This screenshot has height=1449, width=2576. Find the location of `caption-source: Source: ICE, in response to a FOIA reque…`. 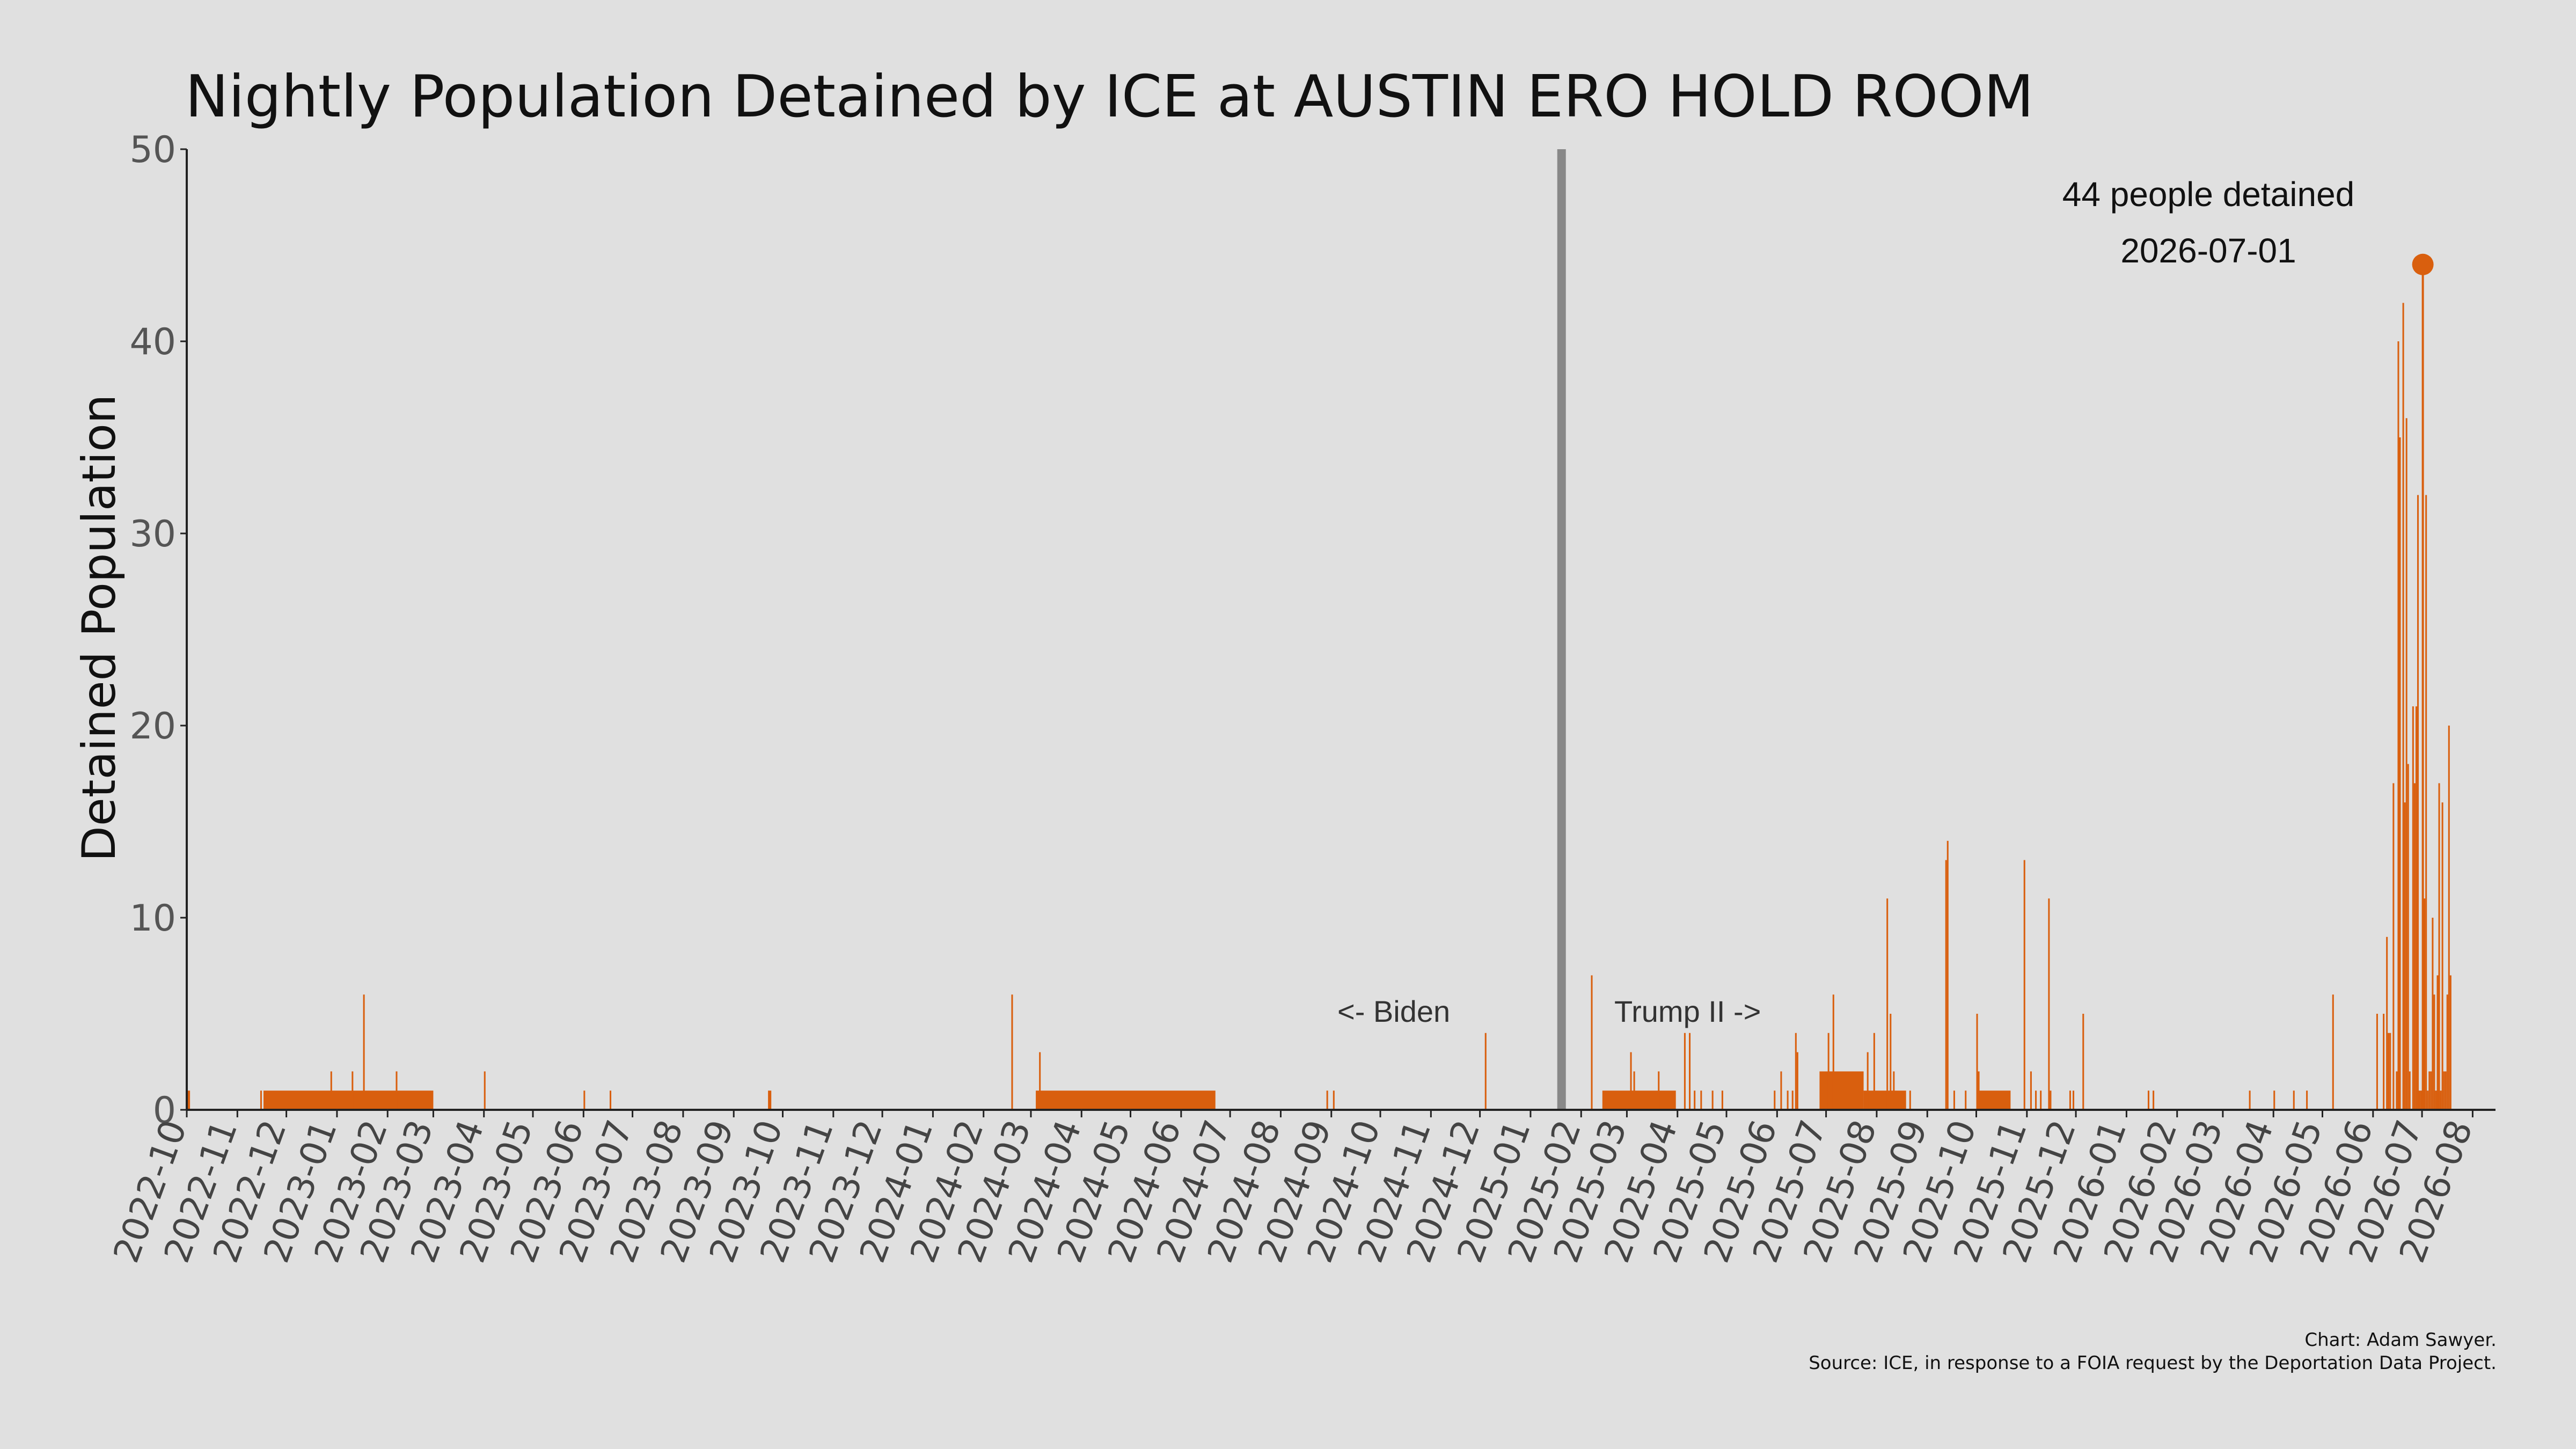

caption-source: Source: ICE, in response to a FOIA reque… is located at coordinates (2153, 1363).